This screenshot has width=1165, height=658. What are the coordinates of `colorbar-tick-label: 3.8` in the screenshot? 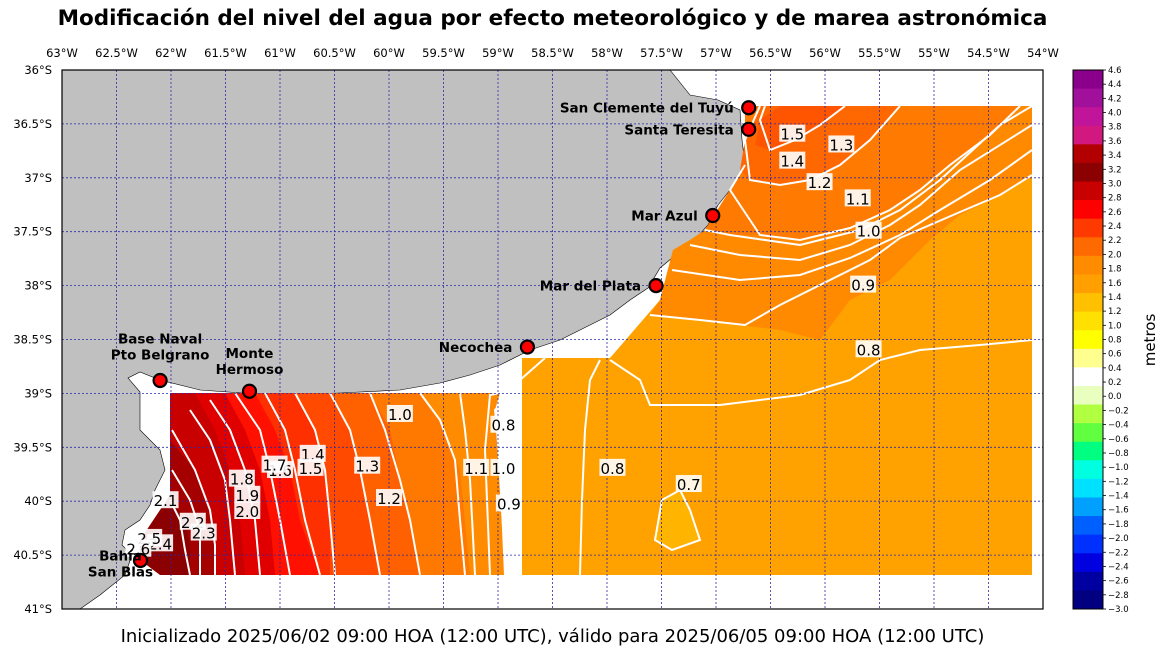 It's located at (1115, 128).